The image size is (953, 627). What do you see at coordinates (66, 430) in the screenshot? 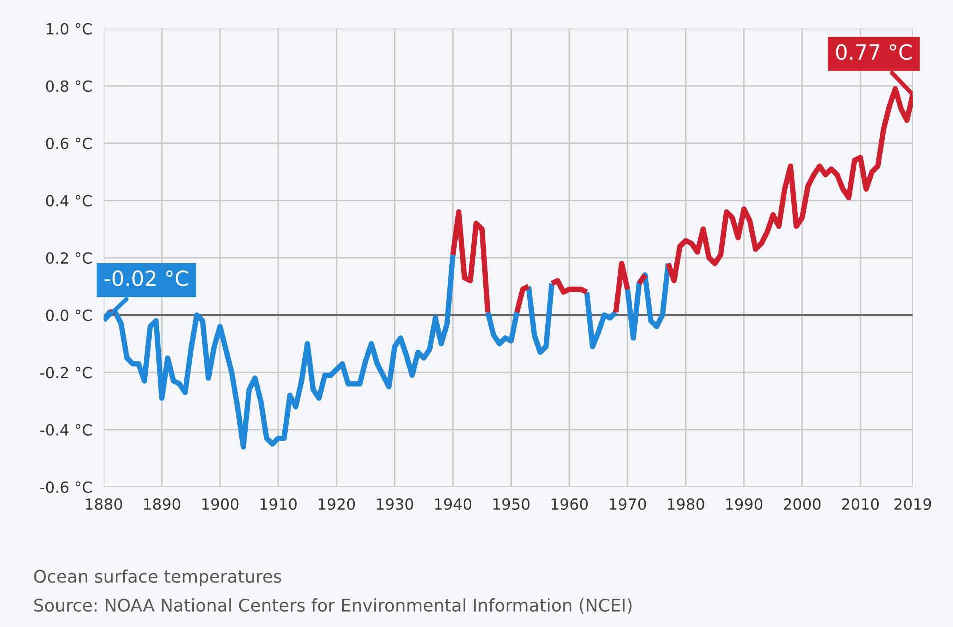
I see `y-tick-label: -0.4 °C` at bounding box center [66, 430].